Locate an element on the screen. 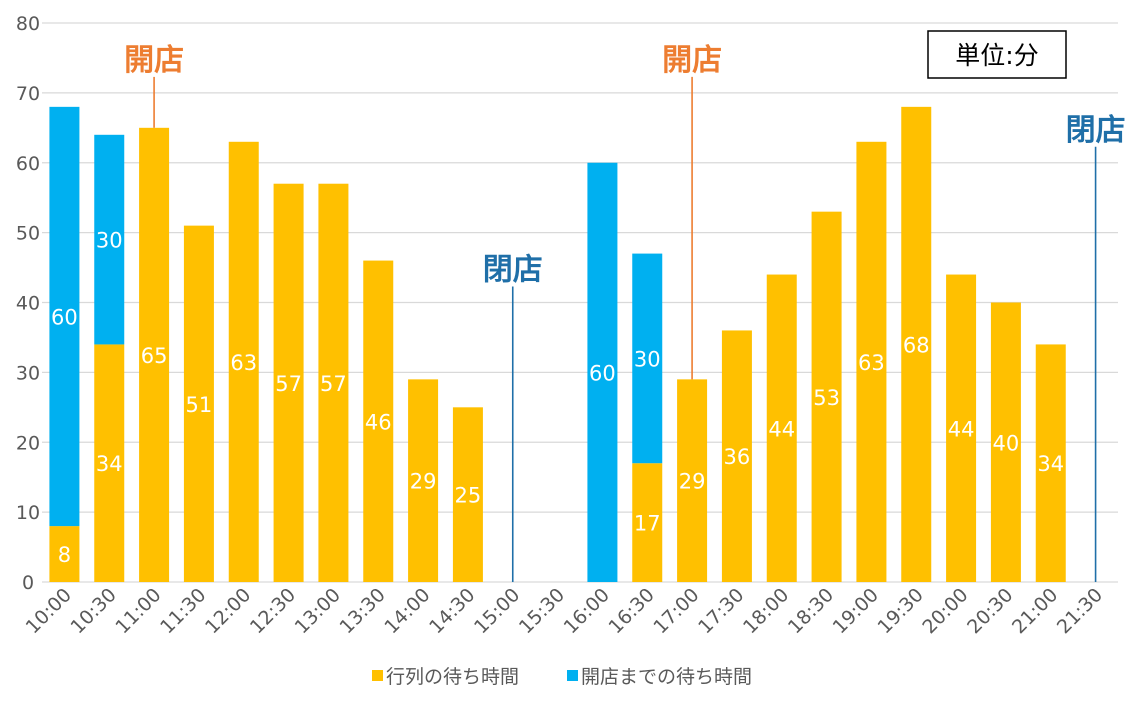  bar-data-label: 17 is located at coordinates (647, 524).